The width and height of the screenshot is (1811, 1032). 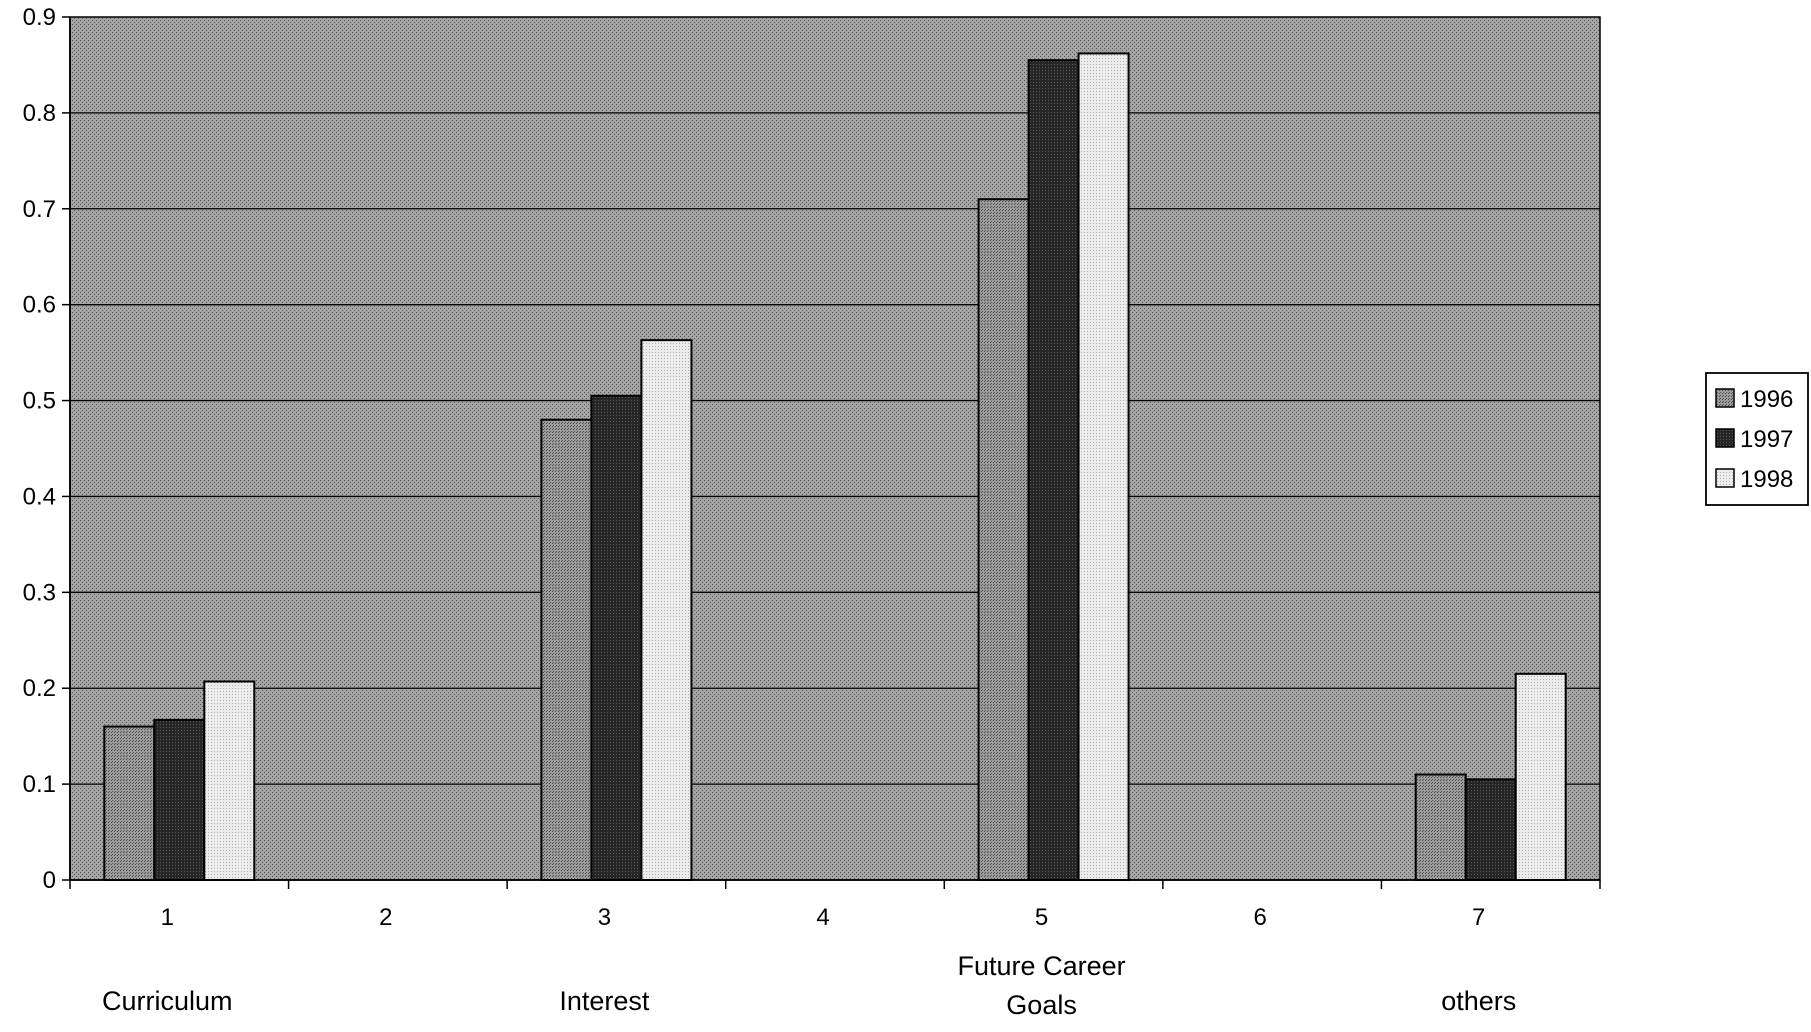 I want to click on category-label: others, so click(x=1478, y=1001).